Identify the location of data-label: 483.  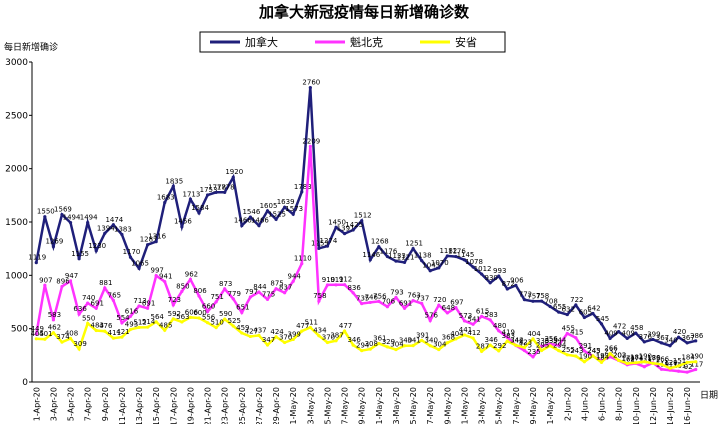
(97, 325).